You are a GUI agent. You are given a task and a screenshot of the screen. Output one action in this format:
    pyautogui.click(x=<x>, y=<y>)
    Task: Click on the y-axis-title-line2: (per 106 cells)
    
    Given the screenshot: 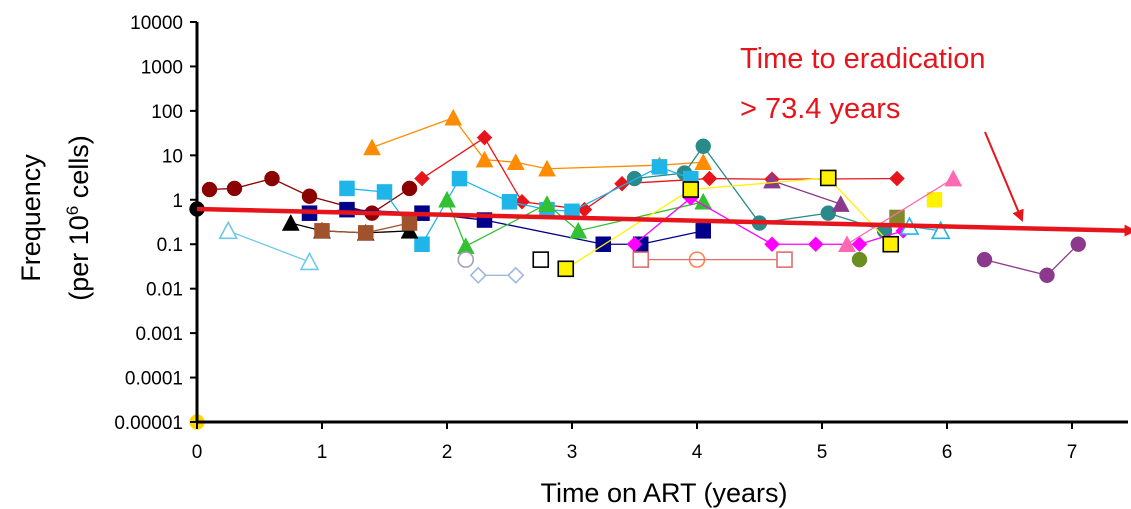 What is the action you would take?
    pyautogui.click(x=78, y=218)
    